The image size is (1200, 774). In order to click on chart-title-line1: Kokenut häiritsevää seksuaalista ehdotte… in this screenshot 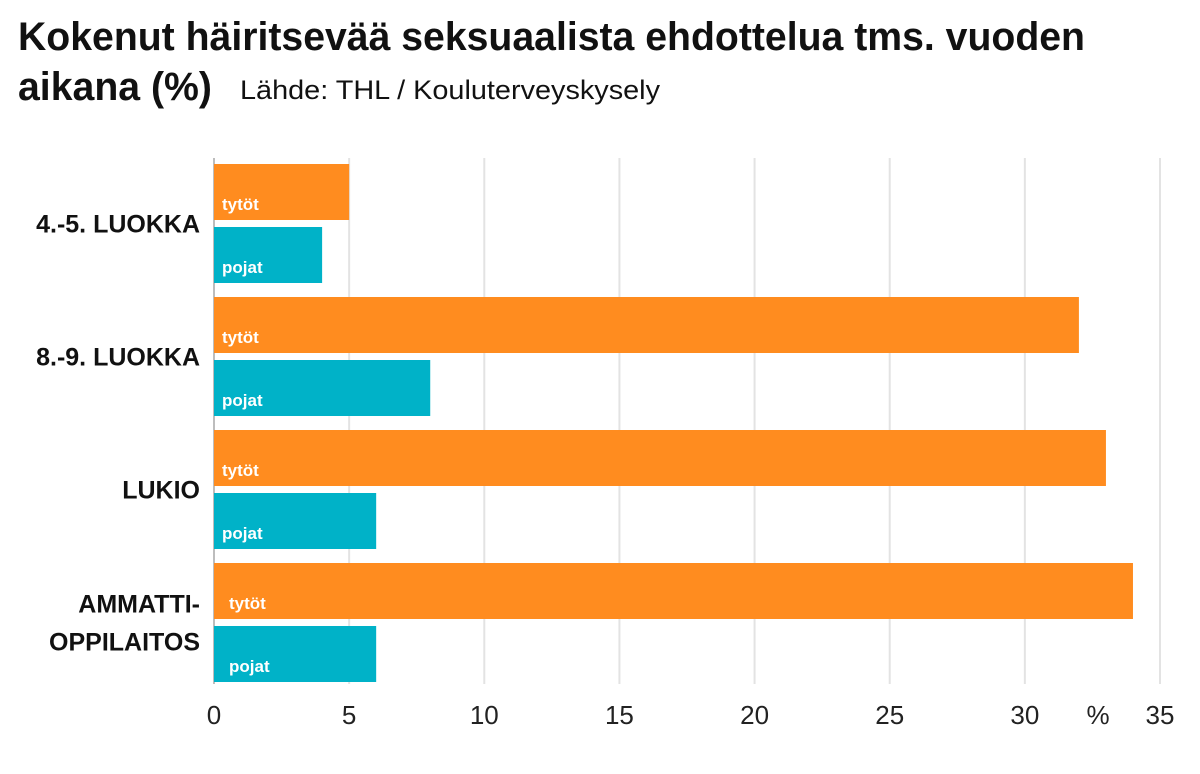, I will do `click(551, 37)`.